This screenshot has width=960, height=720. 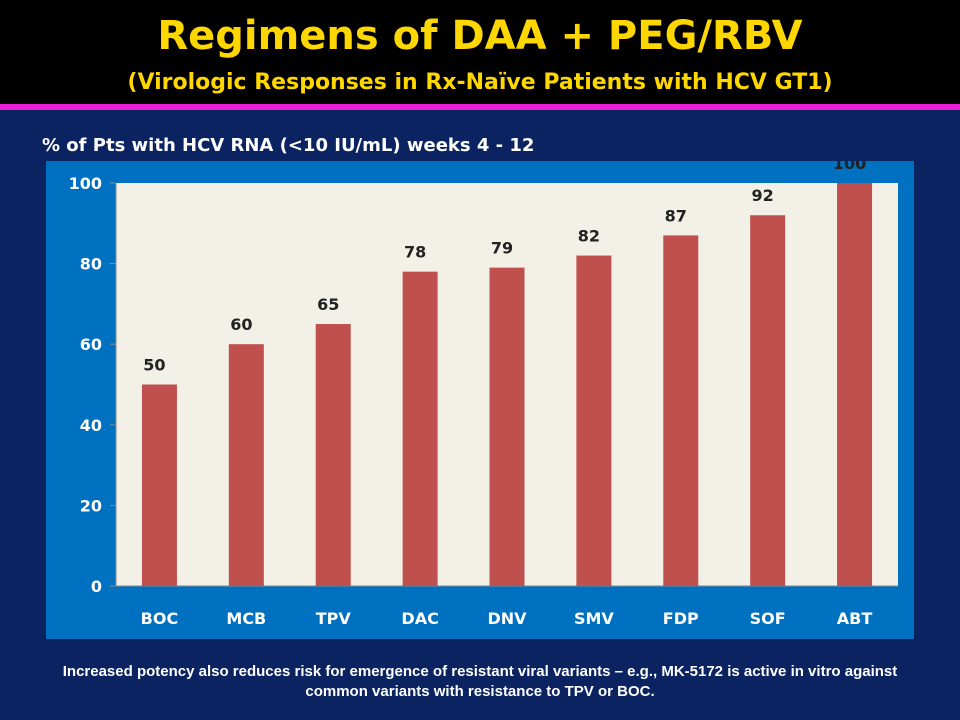 What do you see at coordinates (855, 384) in the screenshot?
I see `bar-abt` at bounding box center [855, 384].